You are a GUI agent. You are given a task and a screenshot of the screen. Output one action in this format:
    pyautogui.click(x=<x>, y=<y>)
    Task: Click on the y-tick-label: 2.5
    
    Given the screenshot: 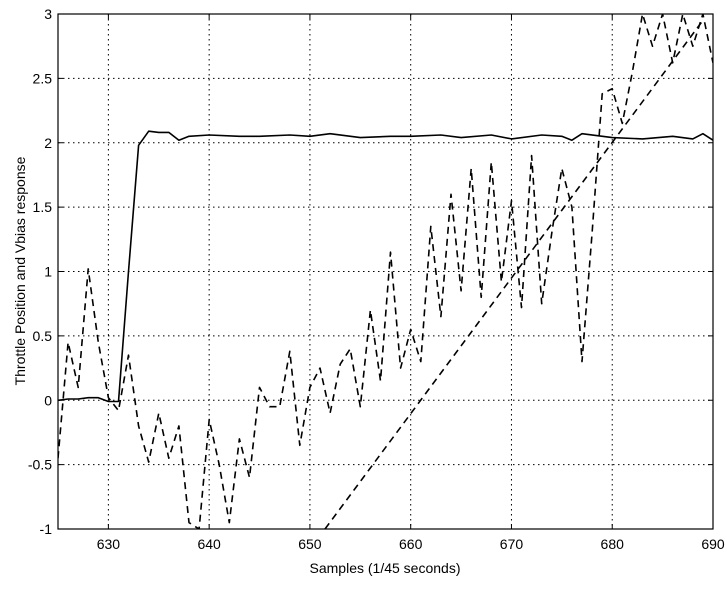 What is the action you would take?
    pyautogui.click(x=43, y=78)
    